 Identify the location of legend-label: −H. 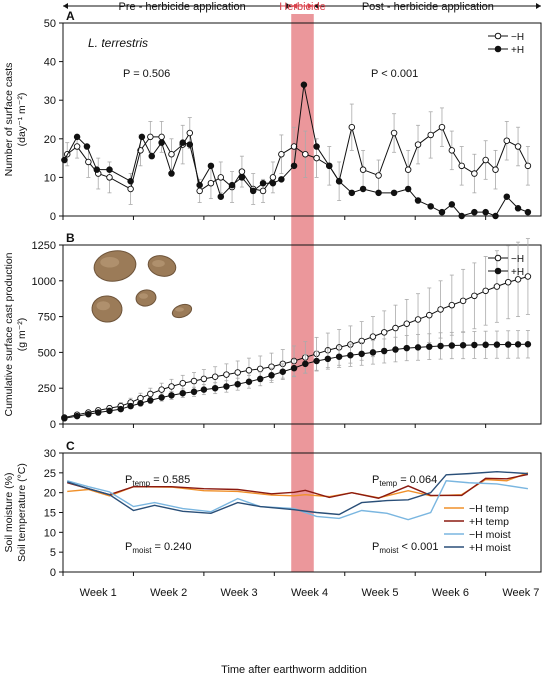
(517, 259).